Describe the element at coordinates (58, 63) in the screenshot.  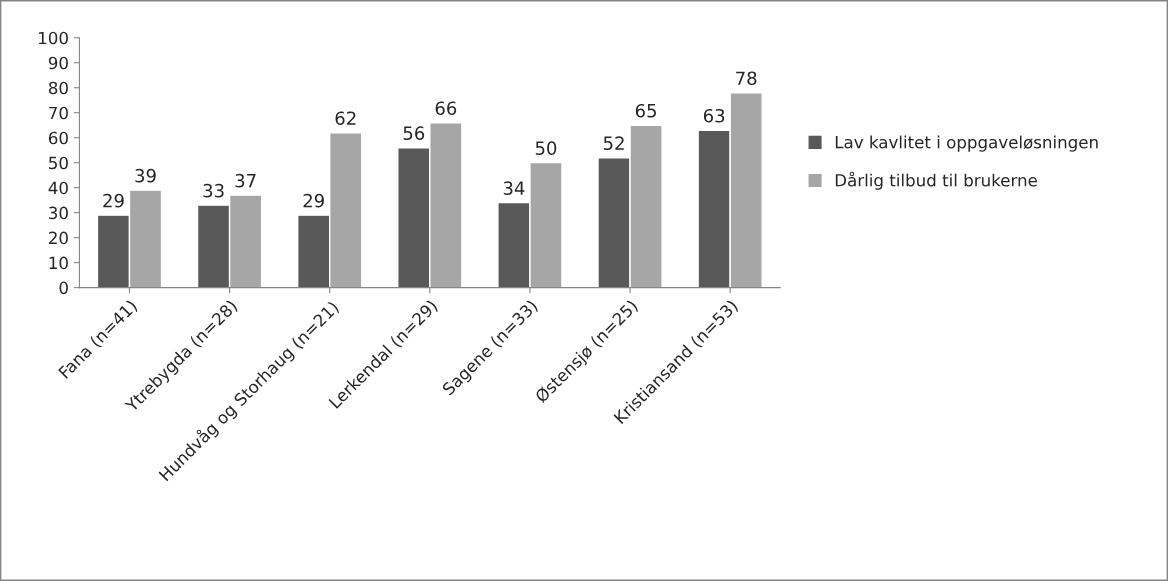
I see `y-tick-label: 90` at that location.